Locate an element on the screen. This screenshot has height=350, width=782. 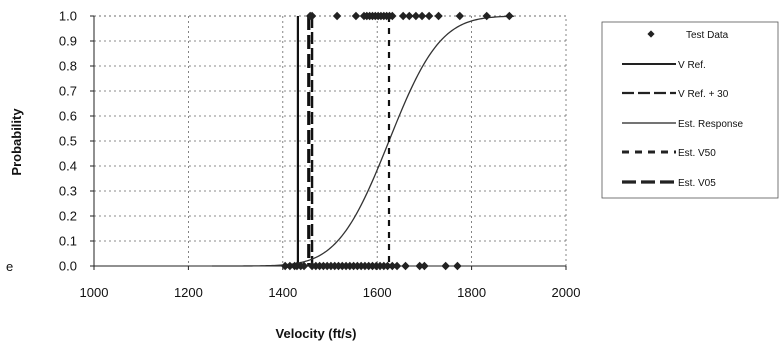
legend-label: V Ref. is located at coordinates (692, 65).